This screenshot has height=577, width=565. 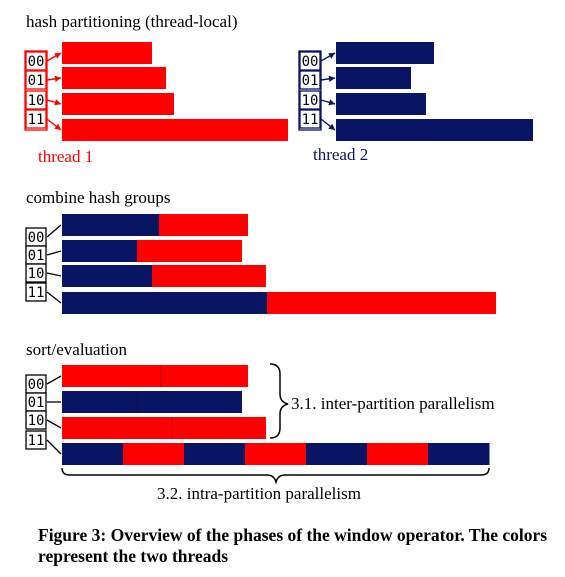 I want to click on section1-title: hash partitioning (thread-local), so click(x=131, y=21).